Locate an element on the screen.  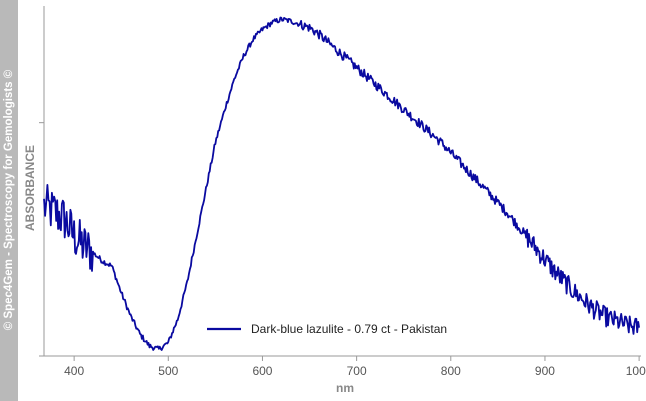
legend-label: Dark-blue lazulite - 0.79 ct - Pakistan is located at coordinates (349, 329).